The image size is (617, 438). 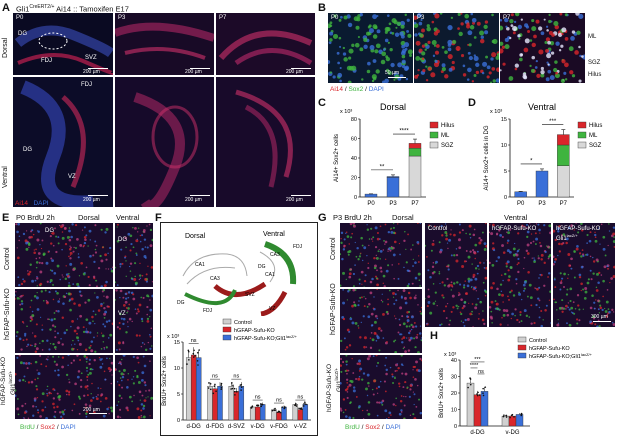 What do you see at coordinates (5, 177) in the screenshot?
I see `panel-a-row-ventral: Ventral` at bounding box center [5, 177].